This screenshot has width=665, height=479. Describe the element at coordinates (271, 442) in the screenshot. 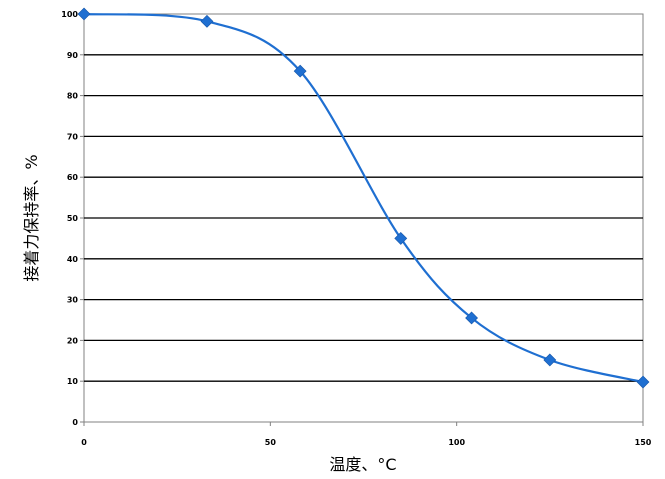

I see `x-tick-label: 50` at that location.